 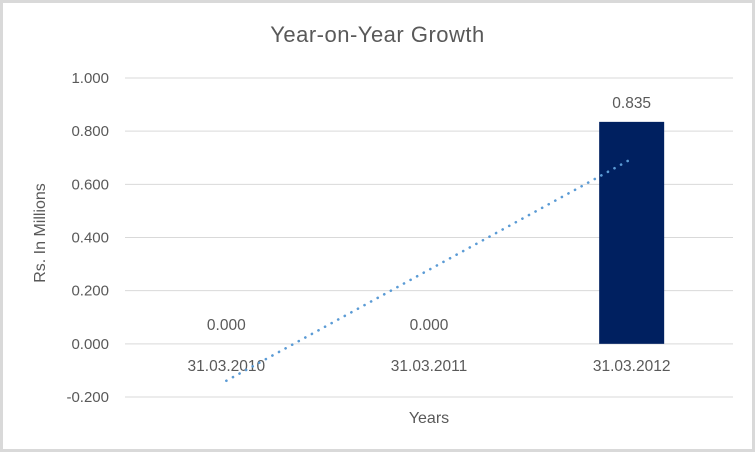 I want to click on y-tick-label: 0.200, so click(x=90, y=291).